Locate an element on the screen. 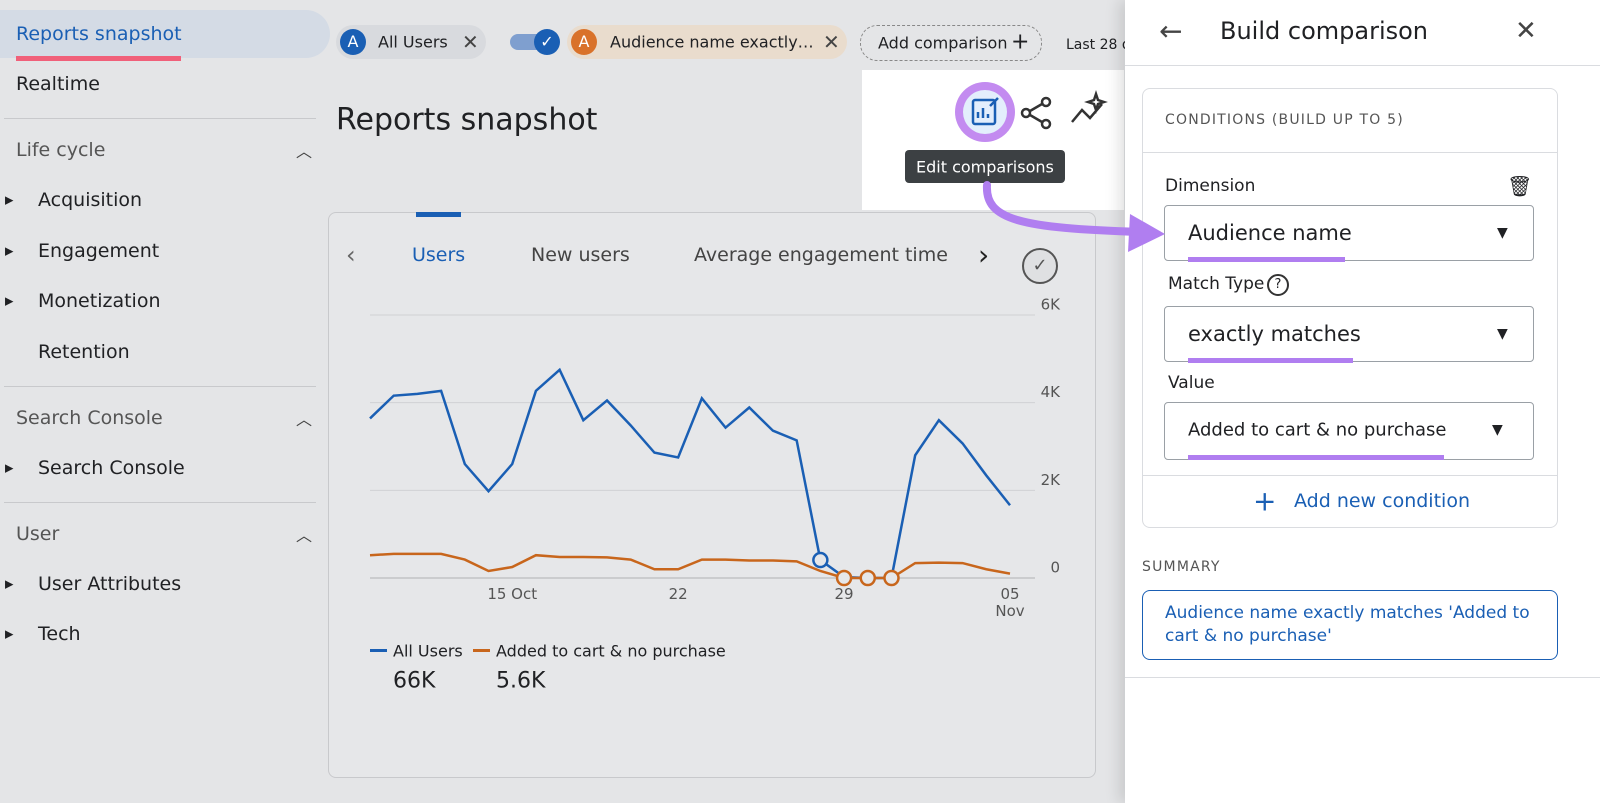 The width and height of the screenshot is (1600, 803). chip-label: All Users is located at coordinates (413, 42).